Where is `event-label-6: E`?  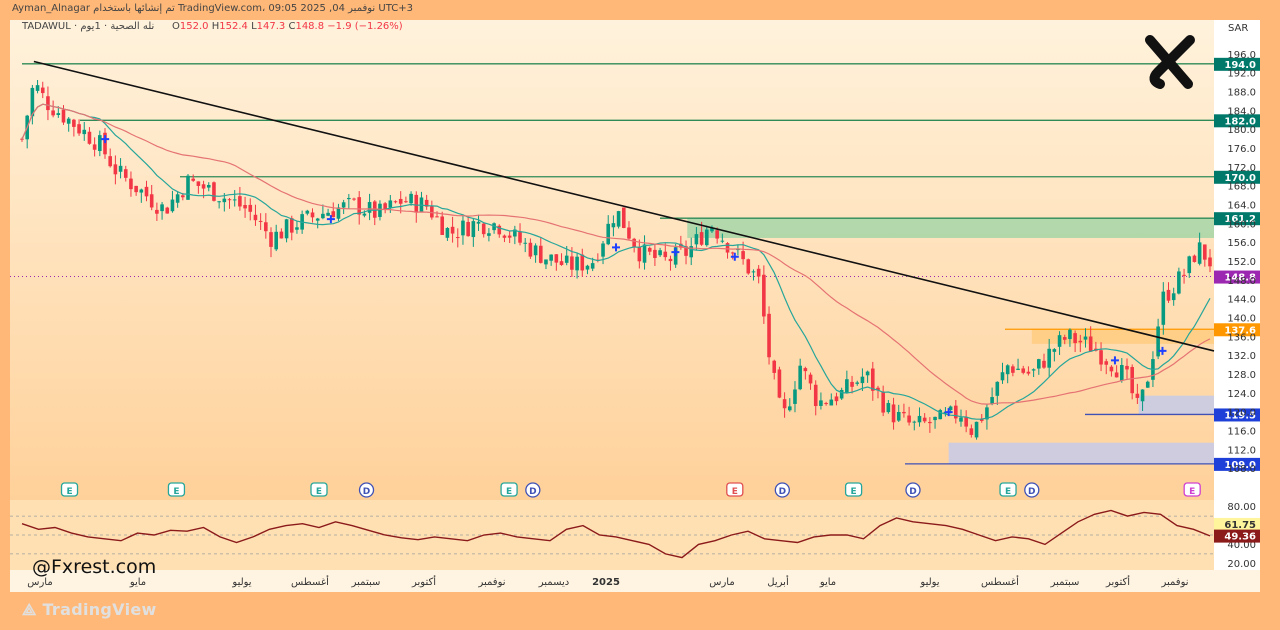 event-label-6: E is located at coordinates (735, 492).